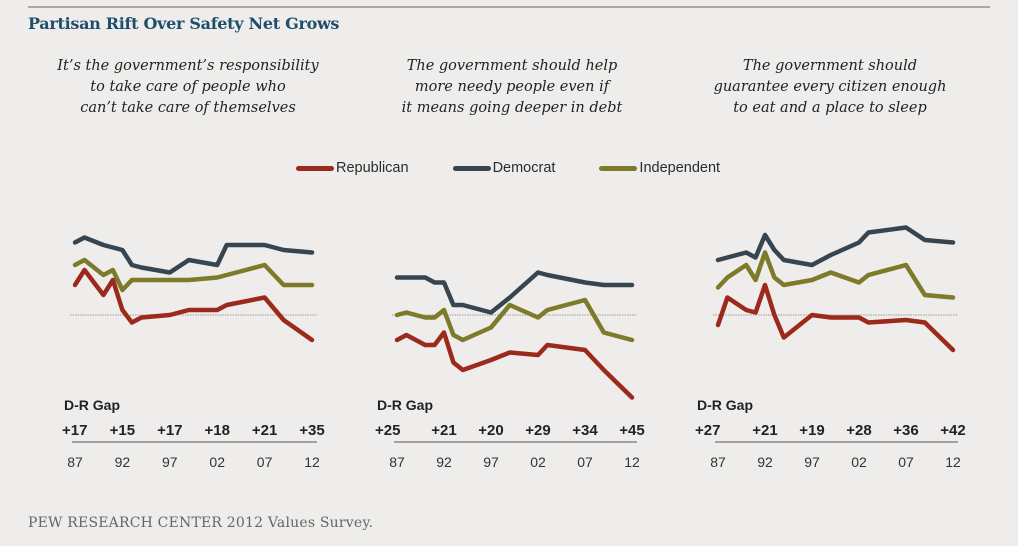  Describe the element at coordinates (718, 462) in the screenshot. I see `panel-3-x-tick: 87` at that location.